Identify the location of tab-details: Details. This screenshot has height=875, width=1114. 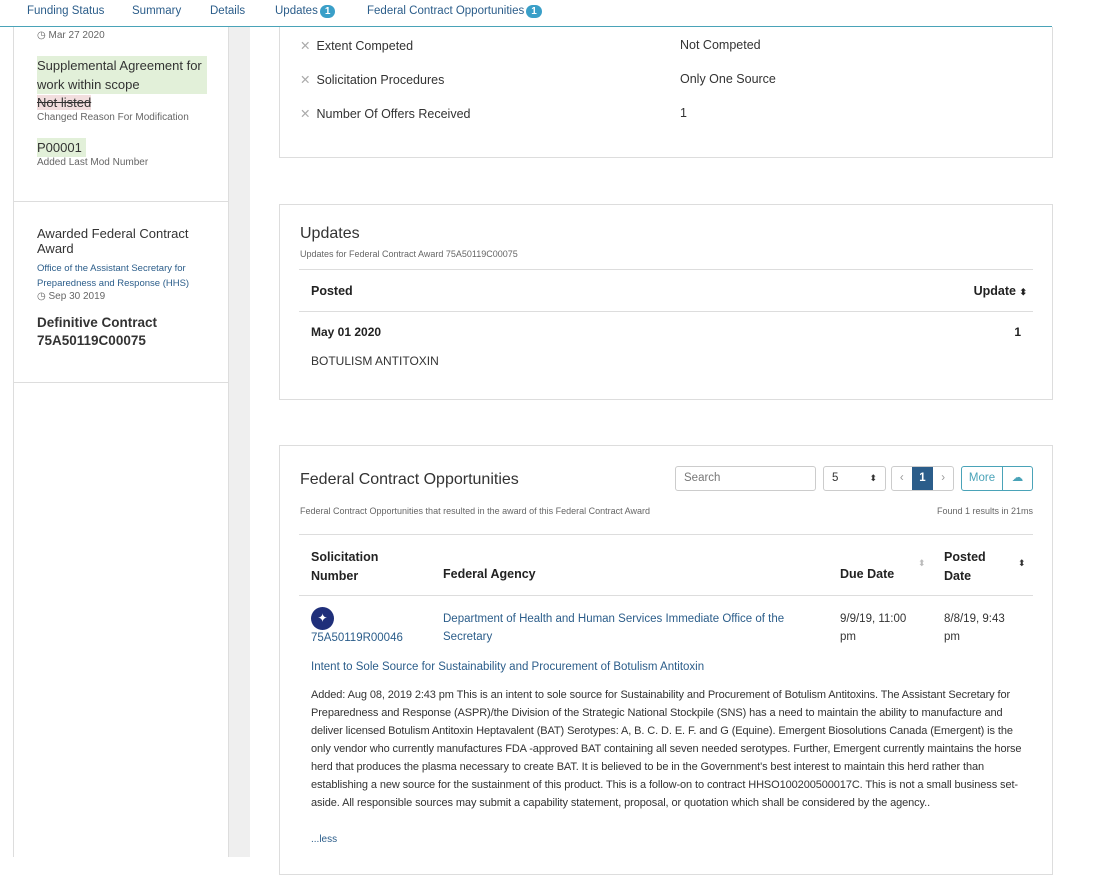
(227, 11).